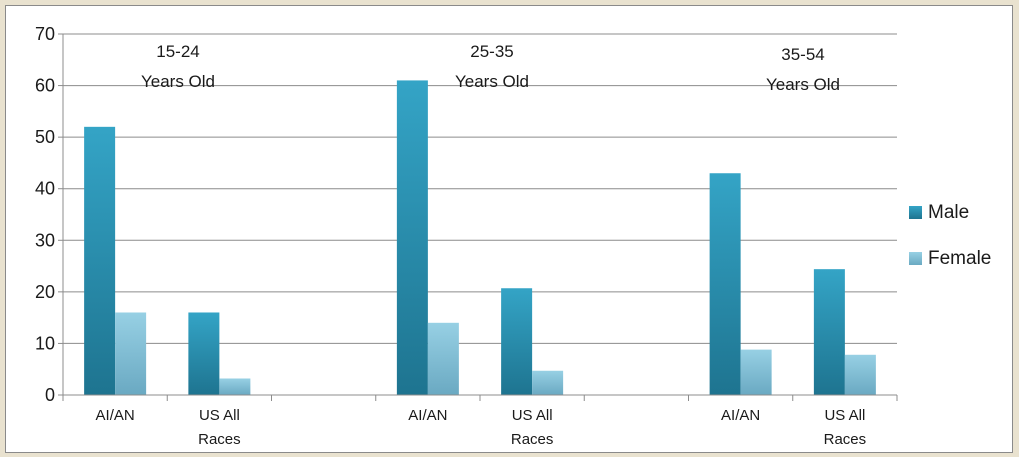  What do you see at coordinates (915, 258) in the screenshot?
I see `legend-swatch-female` at bounding box center [915, 258].